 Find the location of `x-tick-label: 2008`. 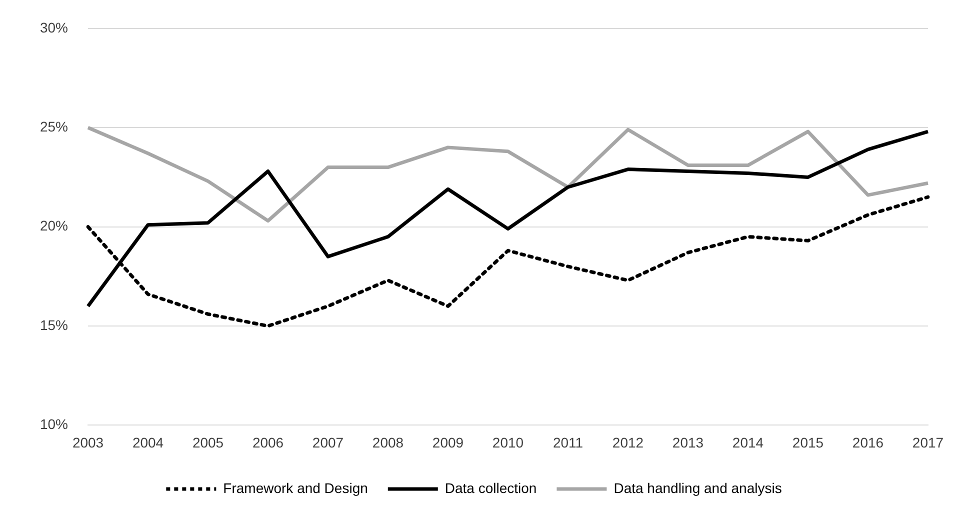

x-tick-label: 2008 is located at coordinates (388, 442).